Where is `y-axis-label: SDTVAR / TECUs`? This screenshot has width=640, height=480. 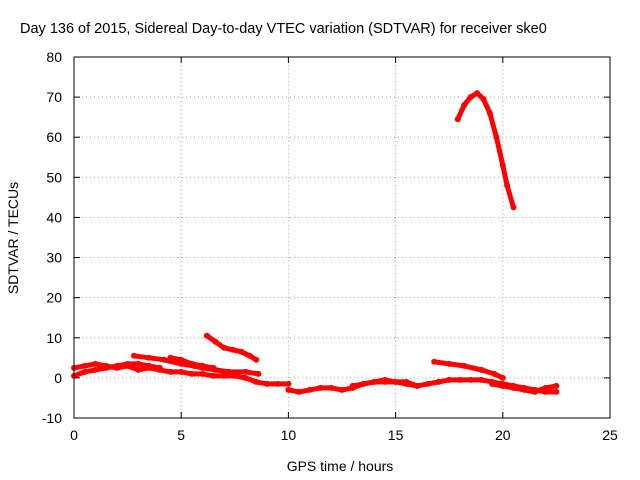
y-axis-label: SDTVAR / TECUs is located at coordinates (13, 238).